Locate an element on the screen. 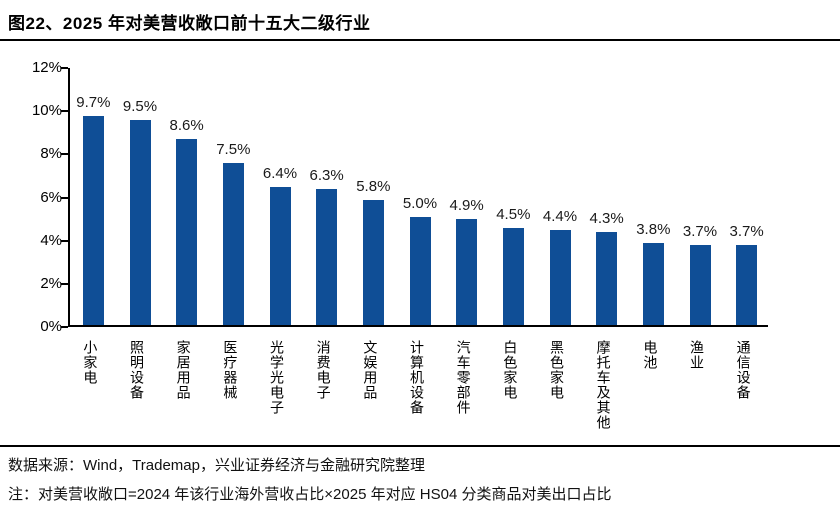 This screenshot has height=513, width=840. y-tick-label: 0% is located at coordinates (51, 326).